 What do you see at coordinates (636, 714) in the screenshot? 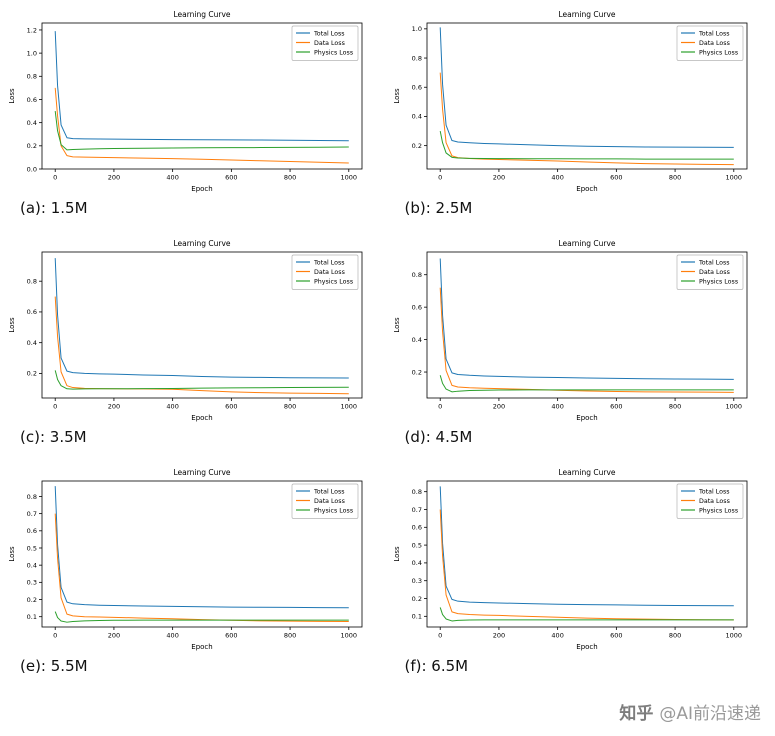
I see `watermark-brand-logo: 知乎` at bounding box center [636, 714].